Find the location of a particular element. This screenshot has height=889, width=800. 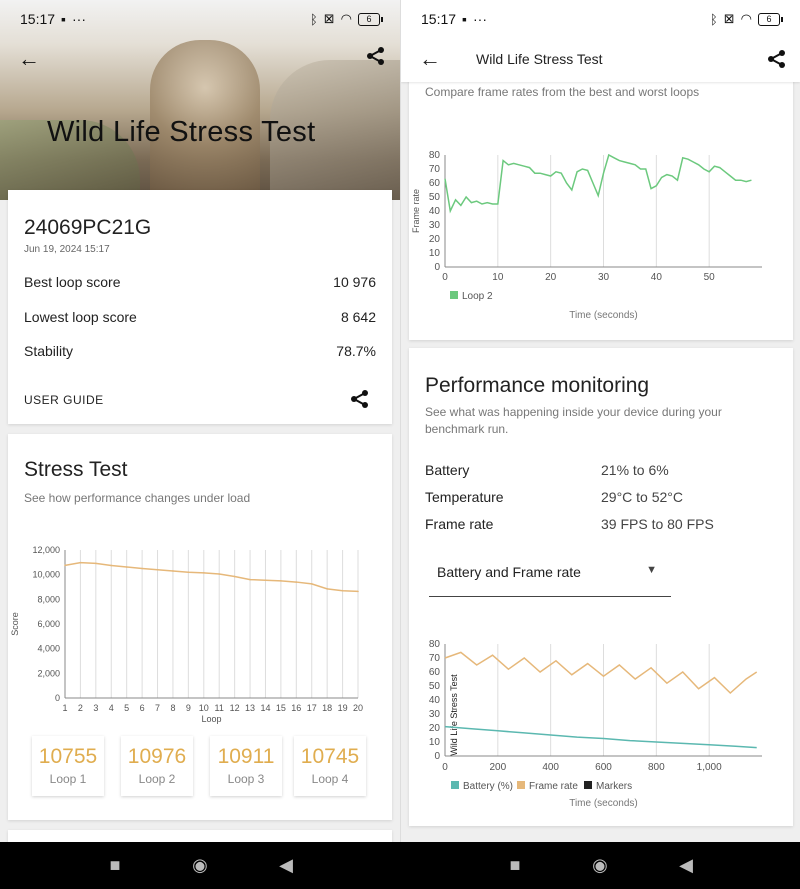

loop-score-value: 10745 is located at coordinates (330, 756).